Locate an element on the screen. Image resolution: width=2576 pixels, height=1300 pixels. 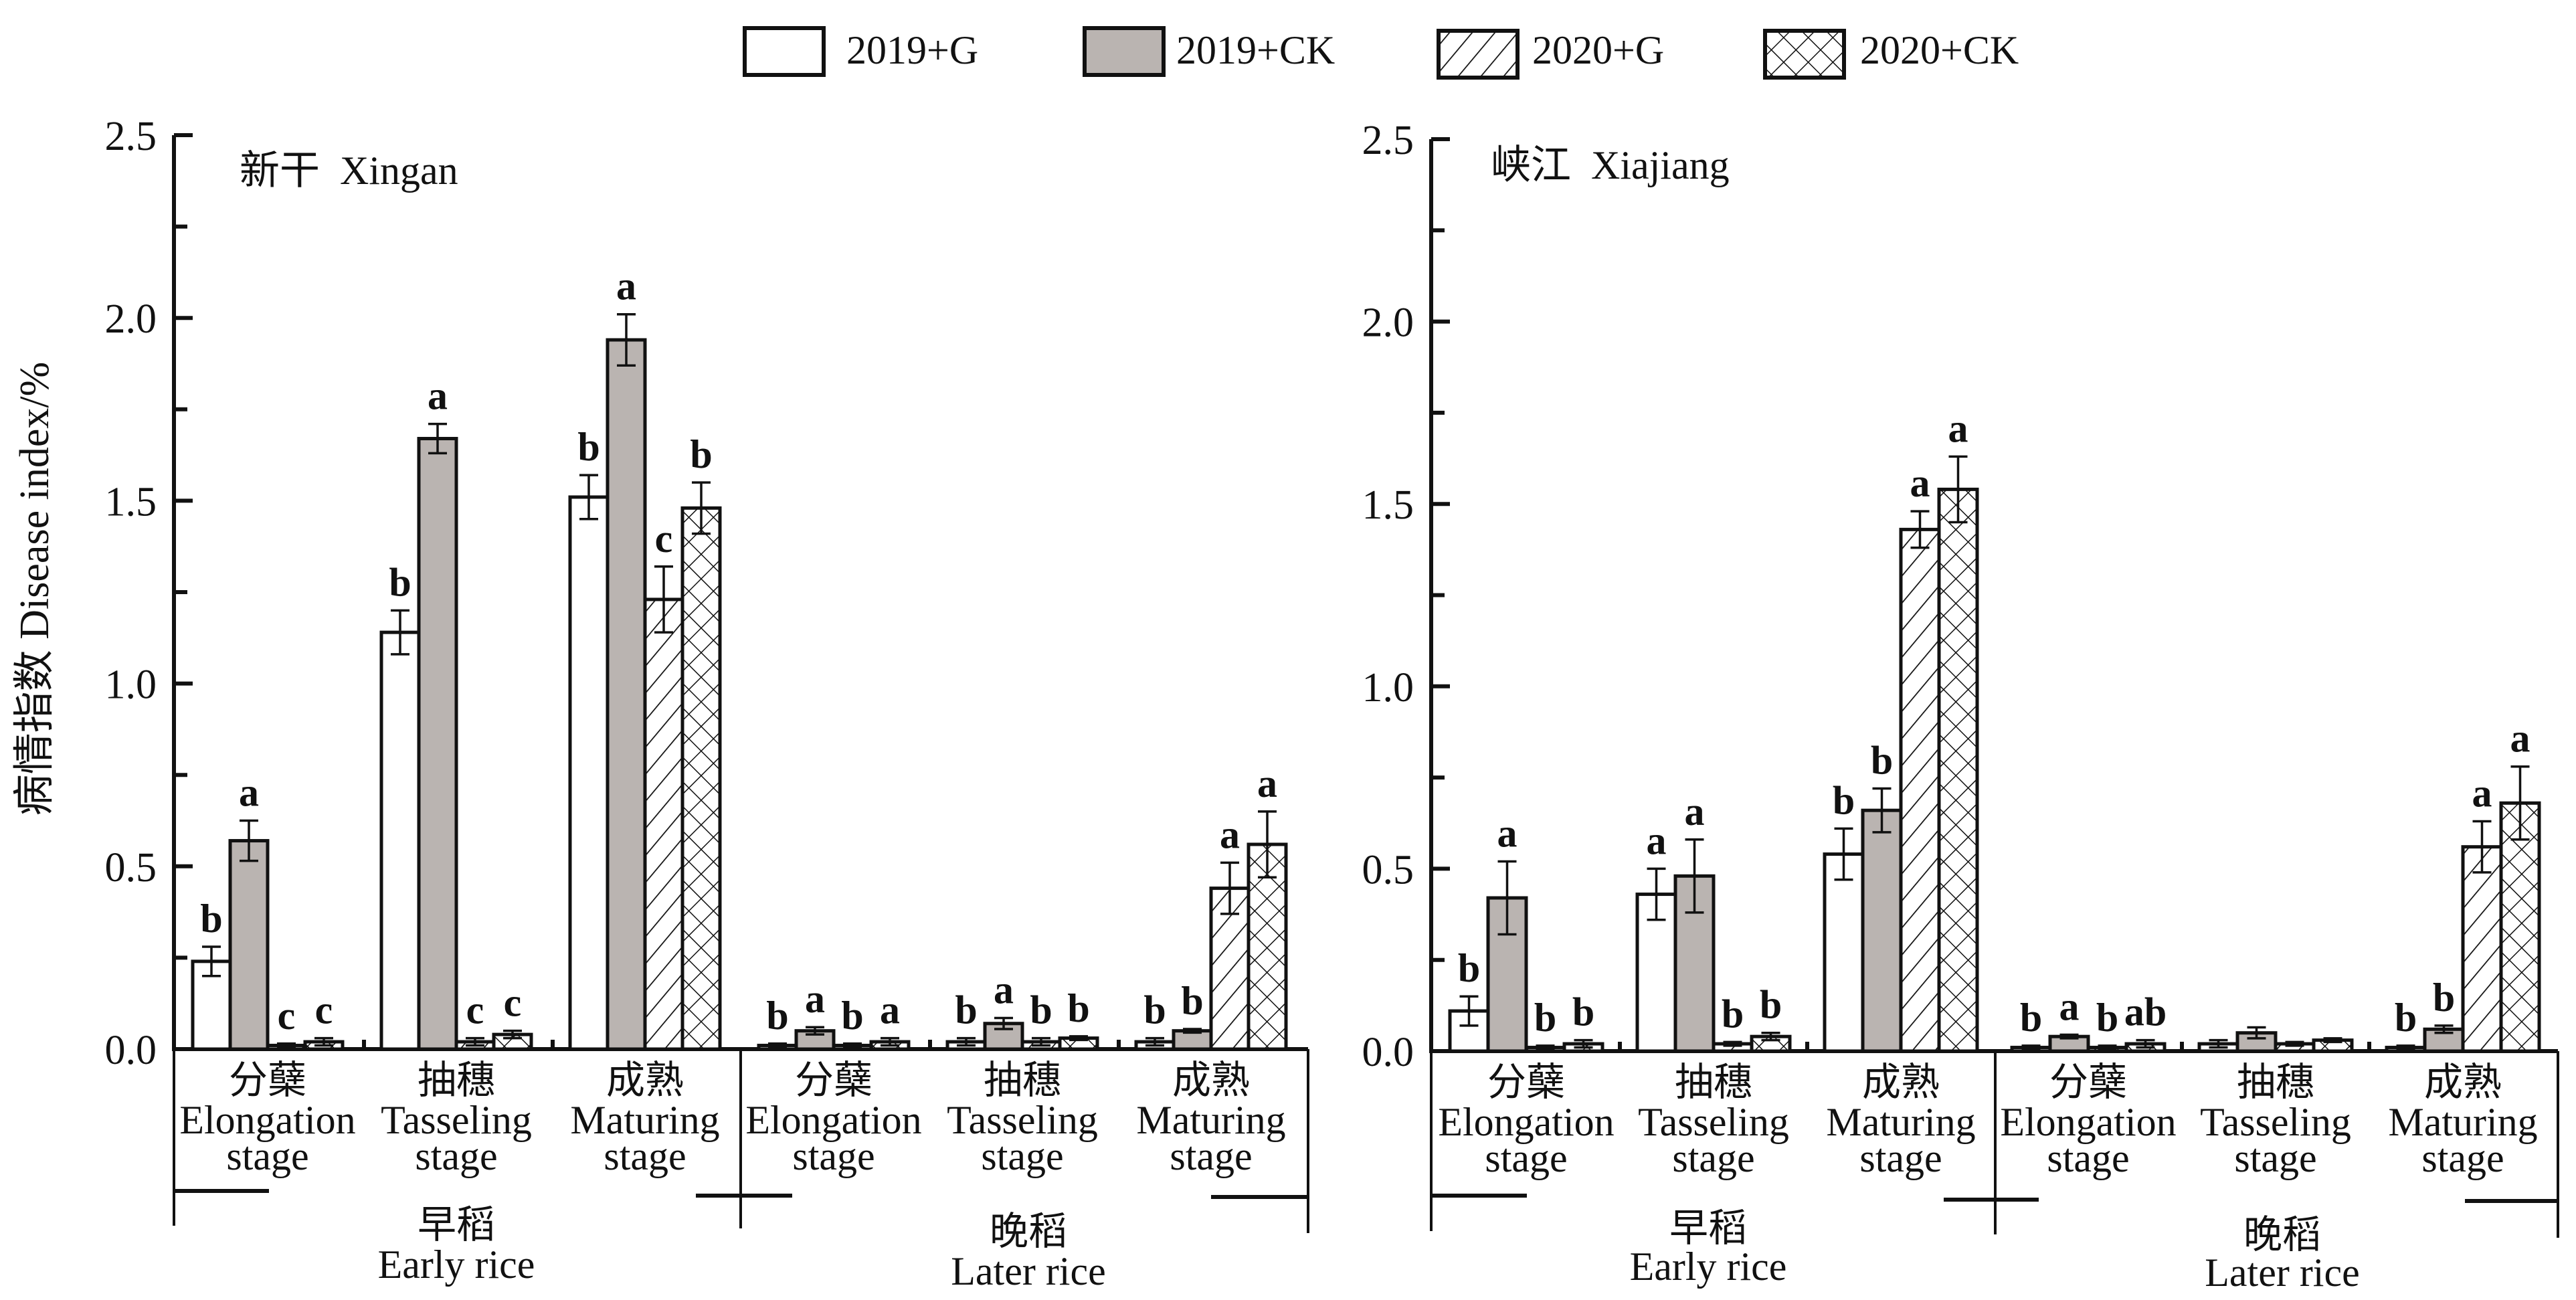
legend-swatch-hatch is located at coordinates (1478, 55).